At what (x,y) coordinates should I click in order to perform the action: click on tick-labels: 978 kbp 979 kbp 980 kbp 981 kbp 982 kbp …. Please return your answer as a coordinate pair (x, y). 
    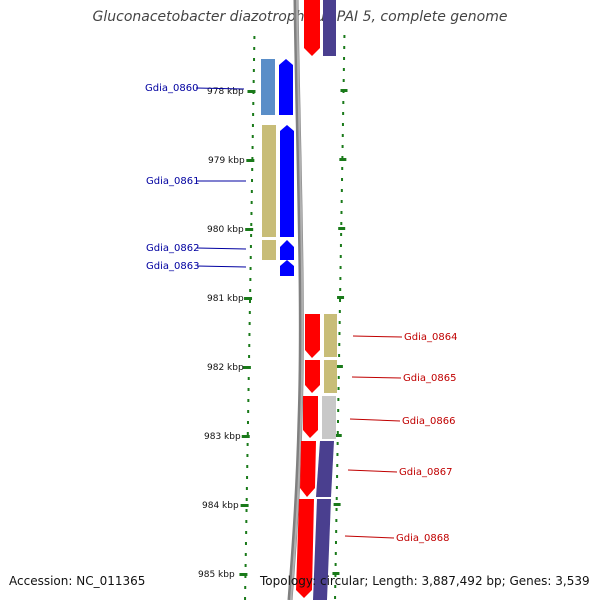
    Looking at the image, I should click on (221, 333).